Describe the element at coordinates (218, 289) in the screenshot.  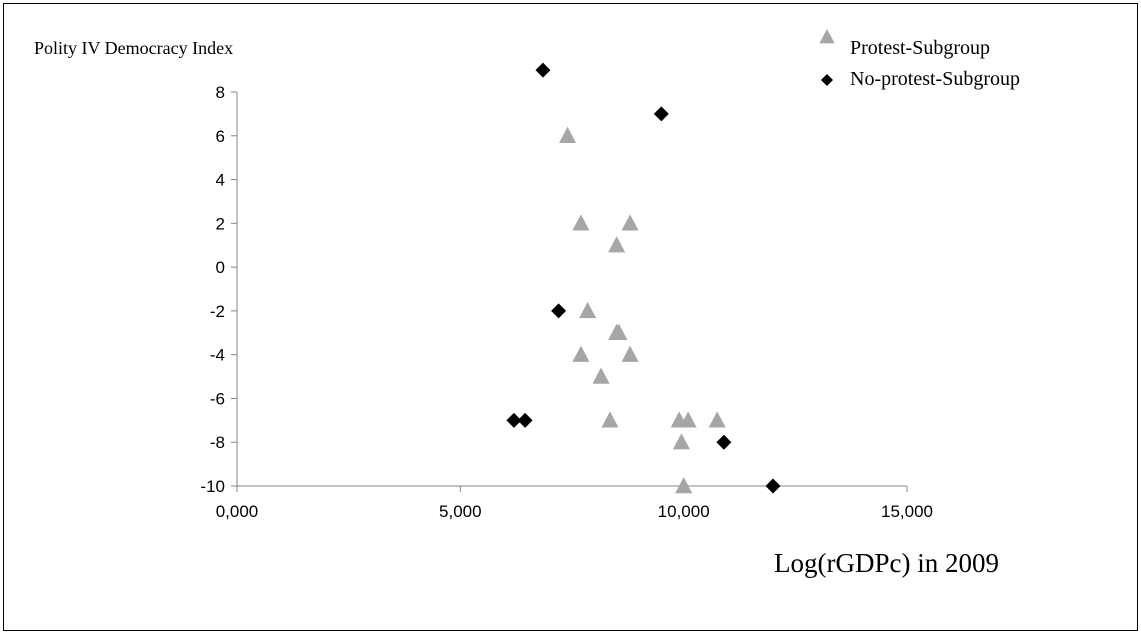
I see `y-ticks: 8 6 4 2 0 -2 -4 -6 -8 -10` at that location.